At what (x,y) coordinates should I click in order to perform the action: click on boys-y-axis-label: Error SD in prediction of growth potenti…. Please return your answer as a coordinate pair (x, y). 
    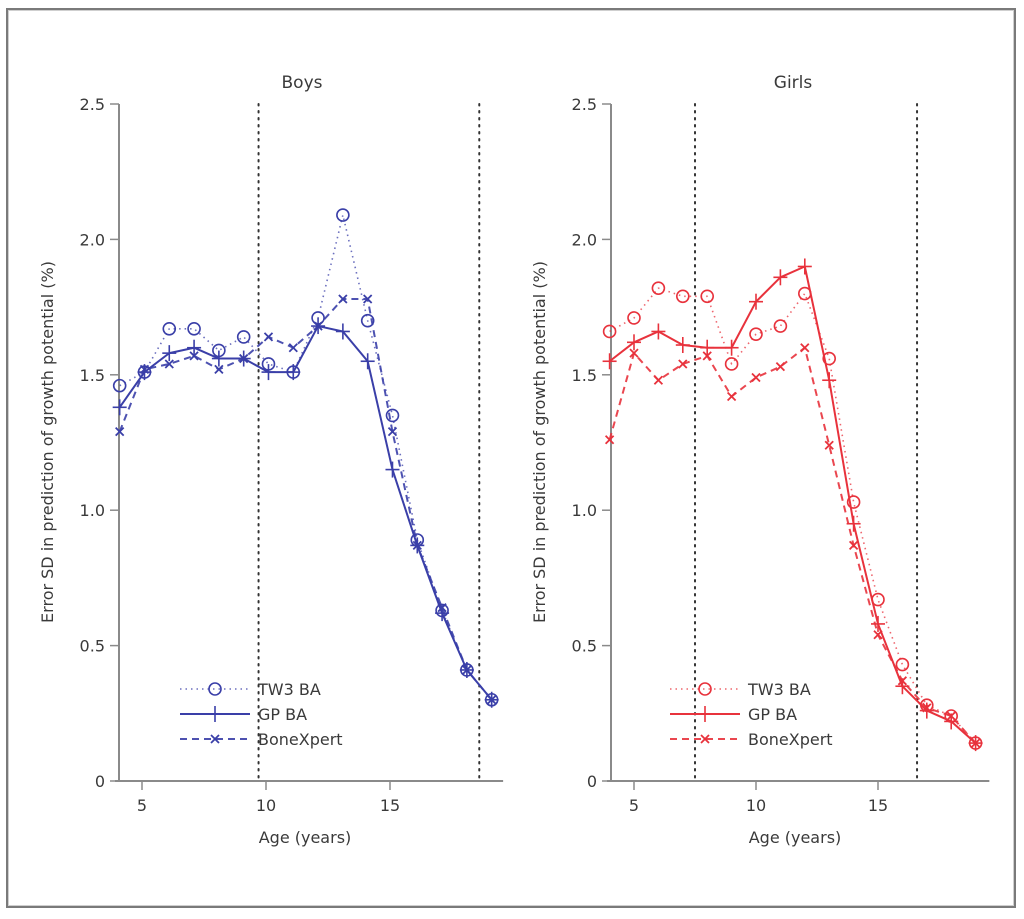
    Looking at the image, I should click on (47, 442).